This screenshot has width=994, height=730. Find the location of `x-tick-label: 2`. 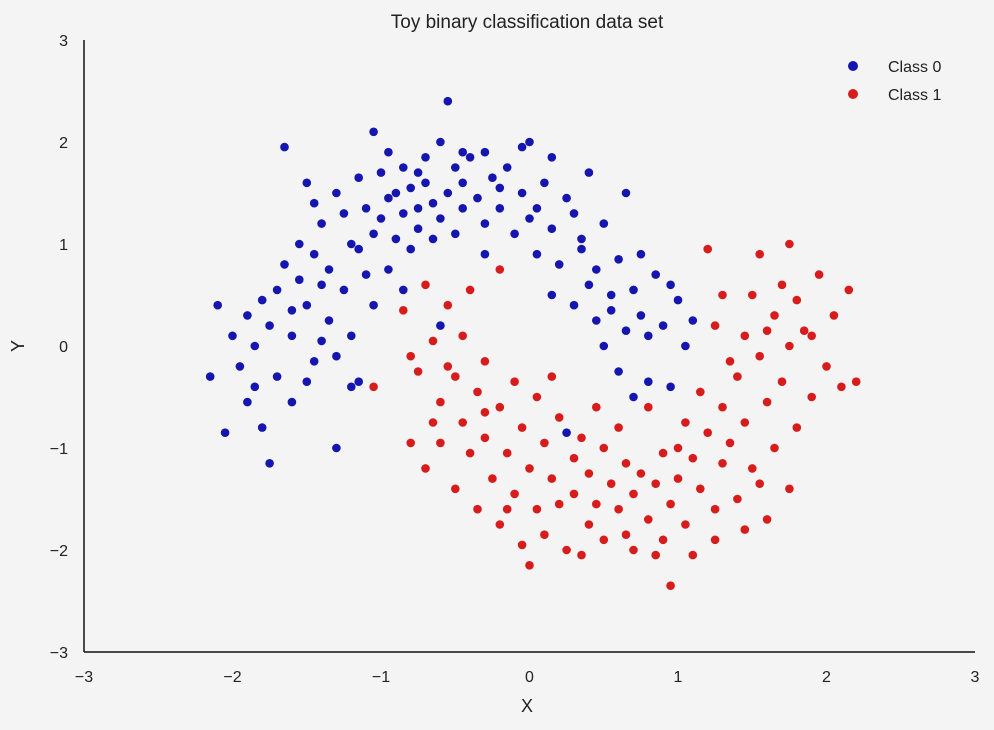

x-tick-label: 2 is located at coordinates (826, 677).